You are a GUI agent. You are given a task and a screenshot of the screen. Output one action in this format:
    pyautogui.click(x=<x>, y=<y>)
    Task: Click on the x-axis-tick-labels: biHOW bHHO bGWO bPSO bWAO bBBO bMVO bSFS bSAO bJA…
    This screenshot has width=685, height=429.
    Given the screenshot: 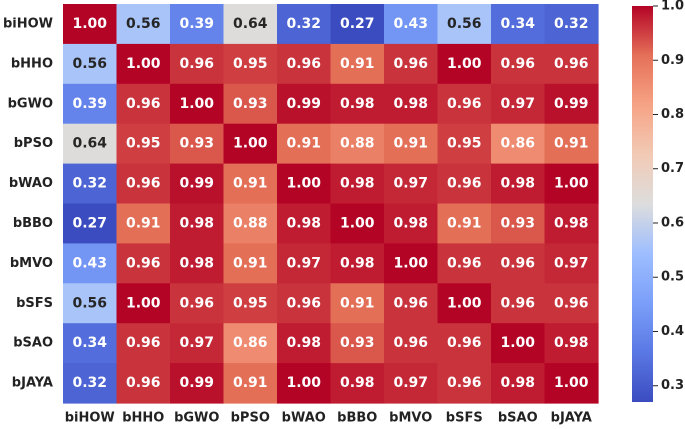 What is the action you would take?
    pyautogui.click(x=328, y=418)
    